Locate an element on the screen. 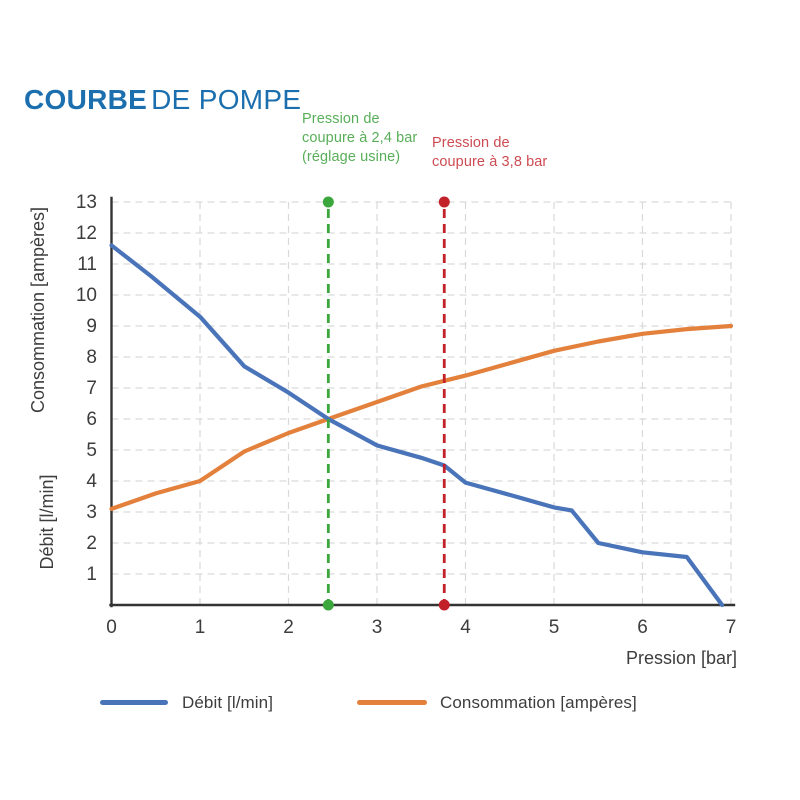  y-tick-label: 10 is located at coordinates (86, 295).